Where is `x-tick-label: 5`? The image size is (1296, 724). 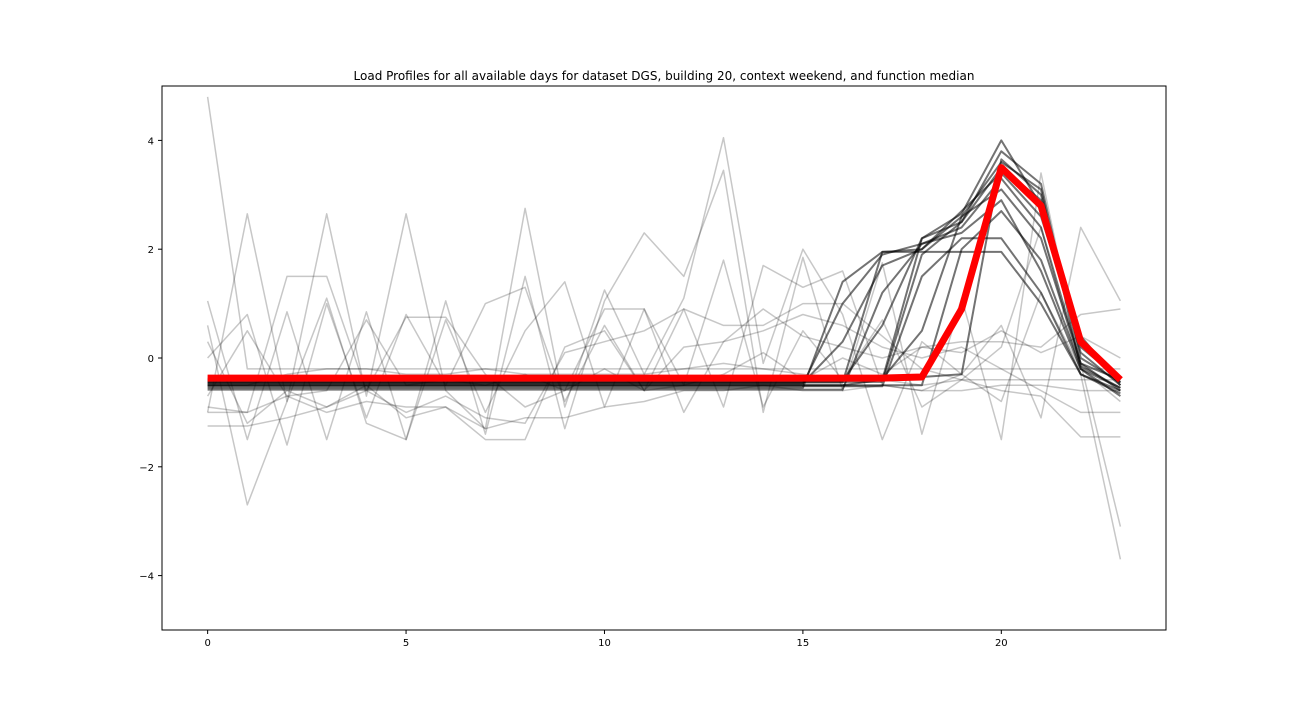 x-tick-label: 5 is located at coordinates (406, 643).